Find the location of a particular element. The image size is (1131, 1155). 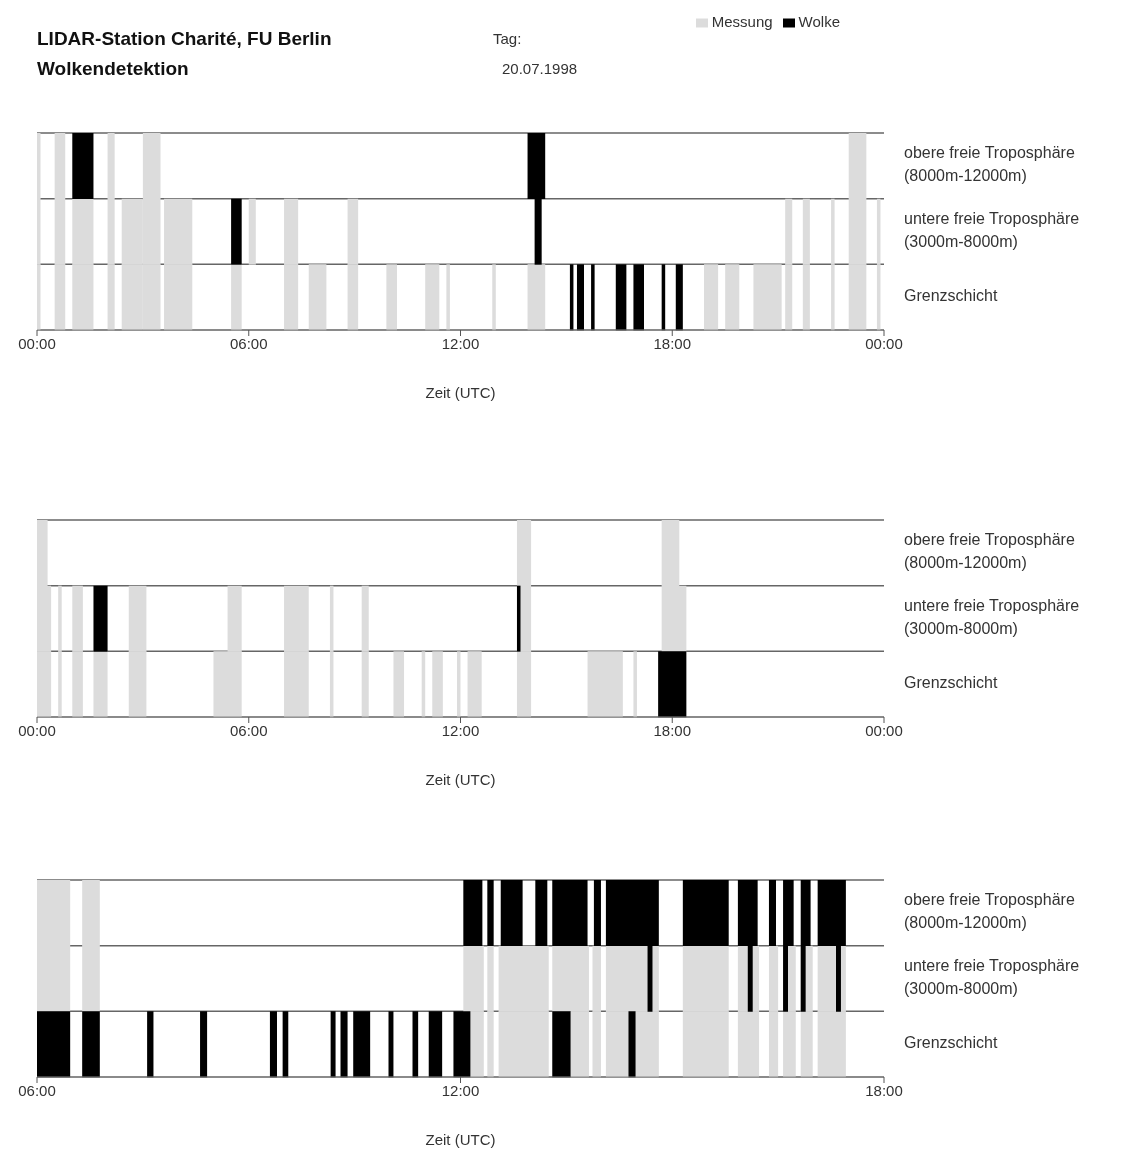

legend-label: Messung is located at coordinates (742, 21).